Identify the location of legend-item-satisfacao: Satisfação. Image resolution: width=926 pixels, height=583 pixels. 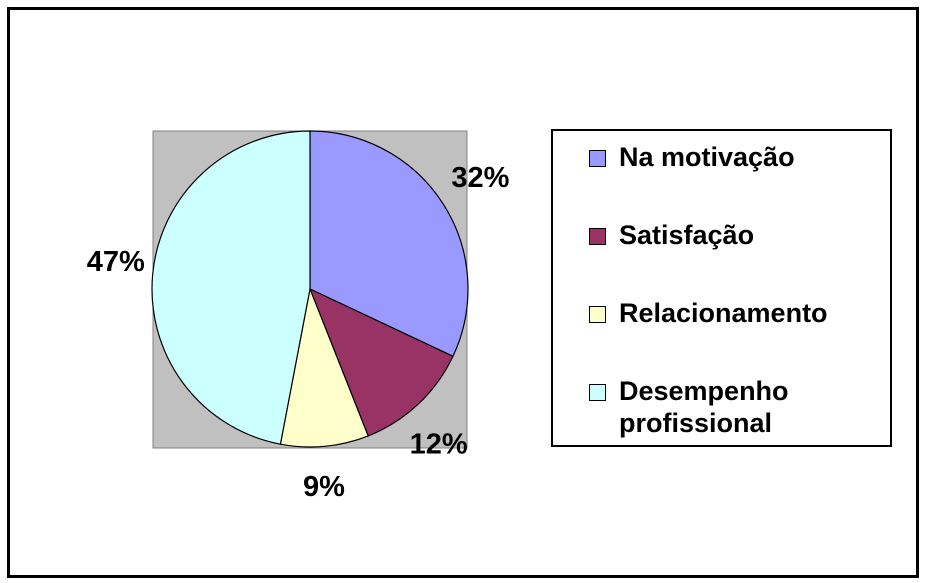
(734, 235).